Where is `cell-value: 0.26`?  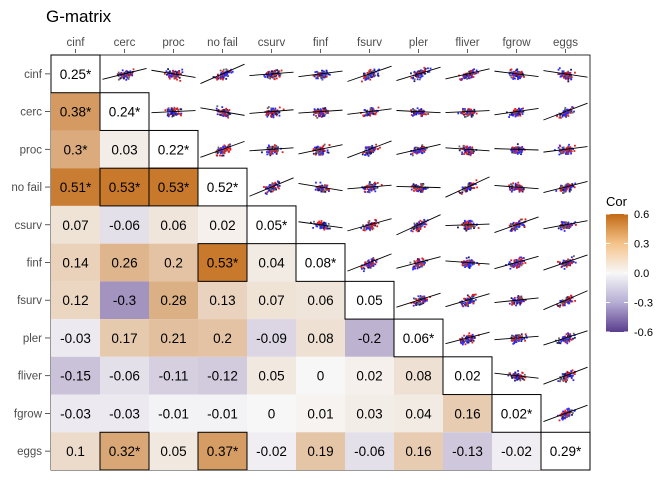
cell-value: 0.26 is located at coordinates (124, 263).